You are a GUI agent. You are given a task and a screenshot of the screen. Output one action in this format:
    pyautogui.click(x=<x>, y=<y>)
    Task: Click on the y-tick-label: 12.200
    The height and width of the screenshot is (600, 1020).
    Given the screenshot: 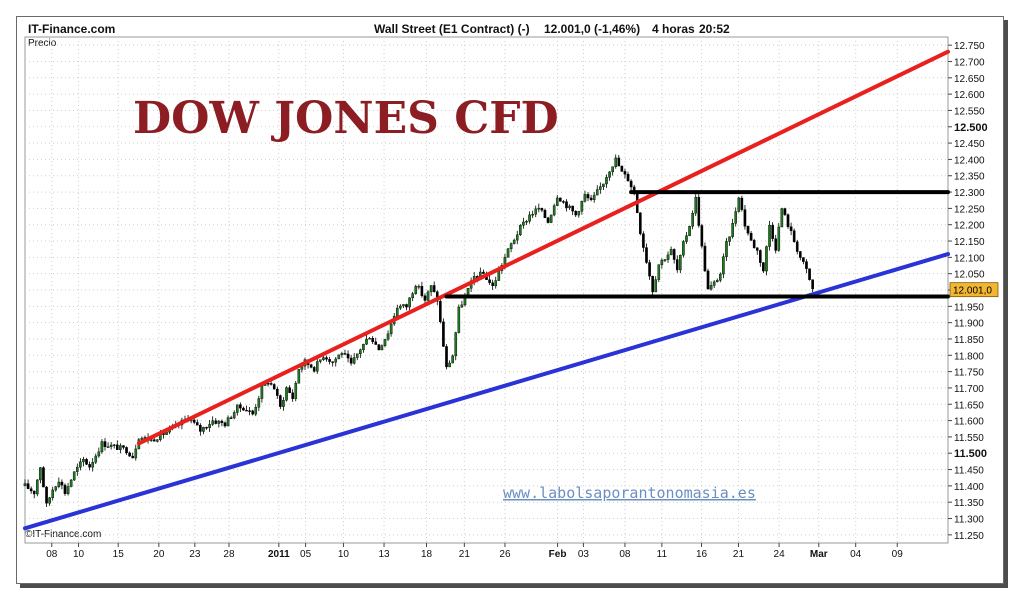 What is the action you would take?
    pyautogui.click(x=969, y=226)
    